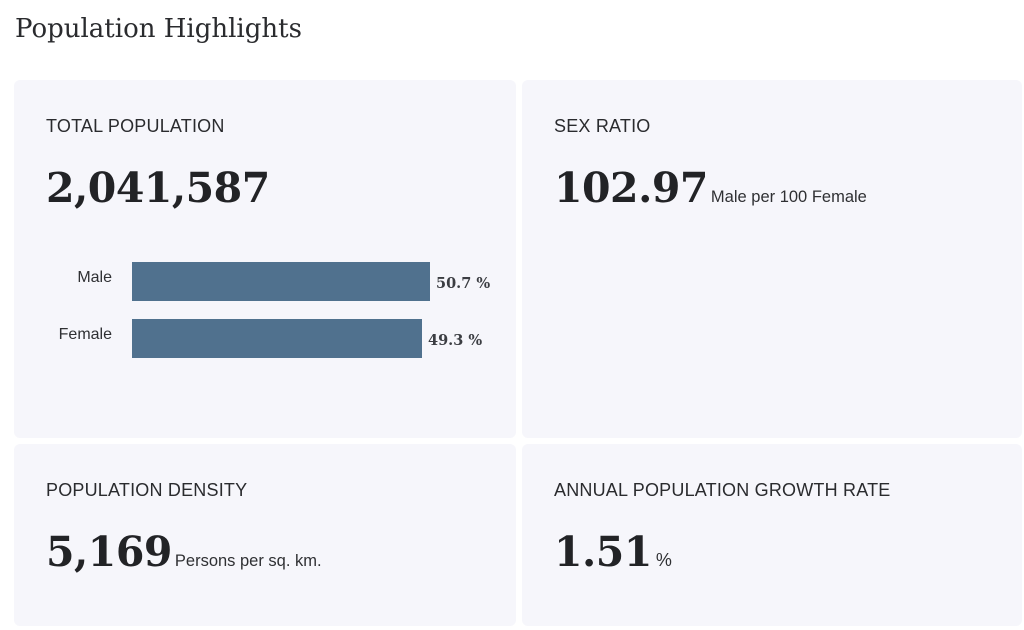 The height and width of the screenshot is (630, 1024). What do you see at coordinates (722, 490) in the screenshot?
I see `growth-rate-label: ANNUAL POPULATION GROWTH RATE` at bounding box center [722, 490].